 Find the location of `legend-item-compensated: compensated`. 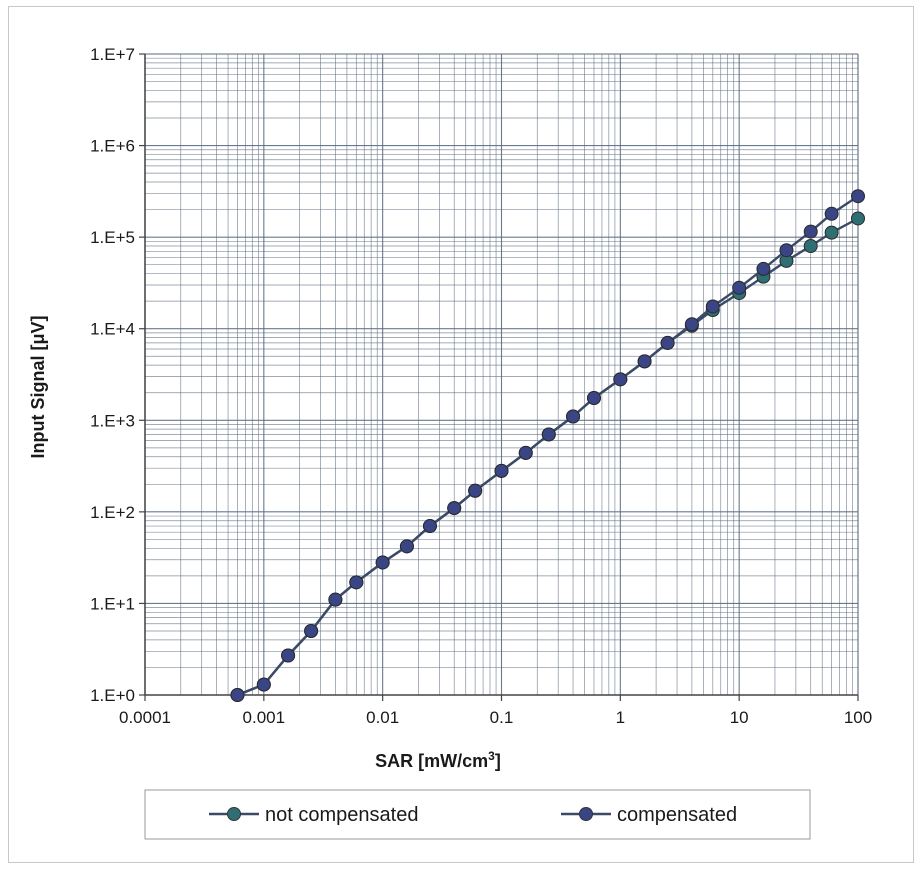

legend-item-compensated: compensated is located at coordinates (649, 815).